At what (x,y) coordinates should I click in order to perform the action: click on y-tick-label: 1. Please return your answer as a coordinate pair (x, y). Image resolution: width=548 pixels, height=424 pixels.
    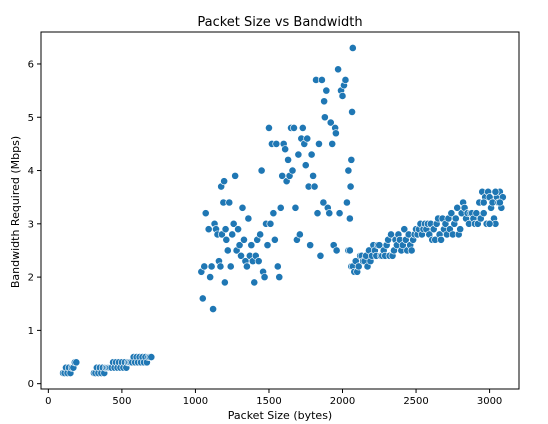
    Looking at the image, I should click on (31, 331).